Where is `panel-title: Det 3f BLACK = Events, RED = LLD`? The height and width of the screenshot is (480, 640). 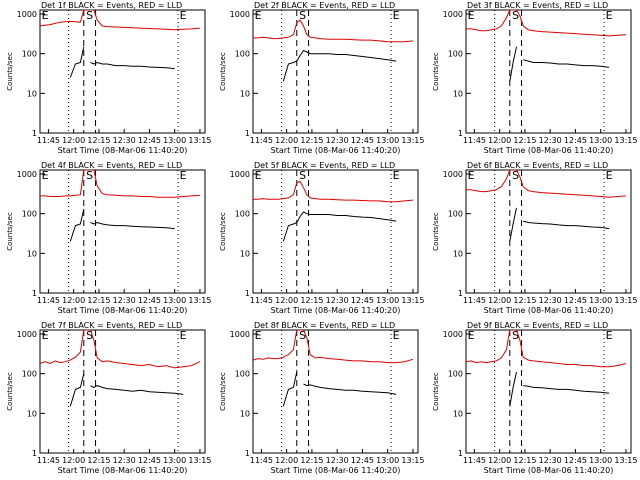 panel-title: Det 3f BLACK = Events, RED = LLD is located at coordinates (537, 5).